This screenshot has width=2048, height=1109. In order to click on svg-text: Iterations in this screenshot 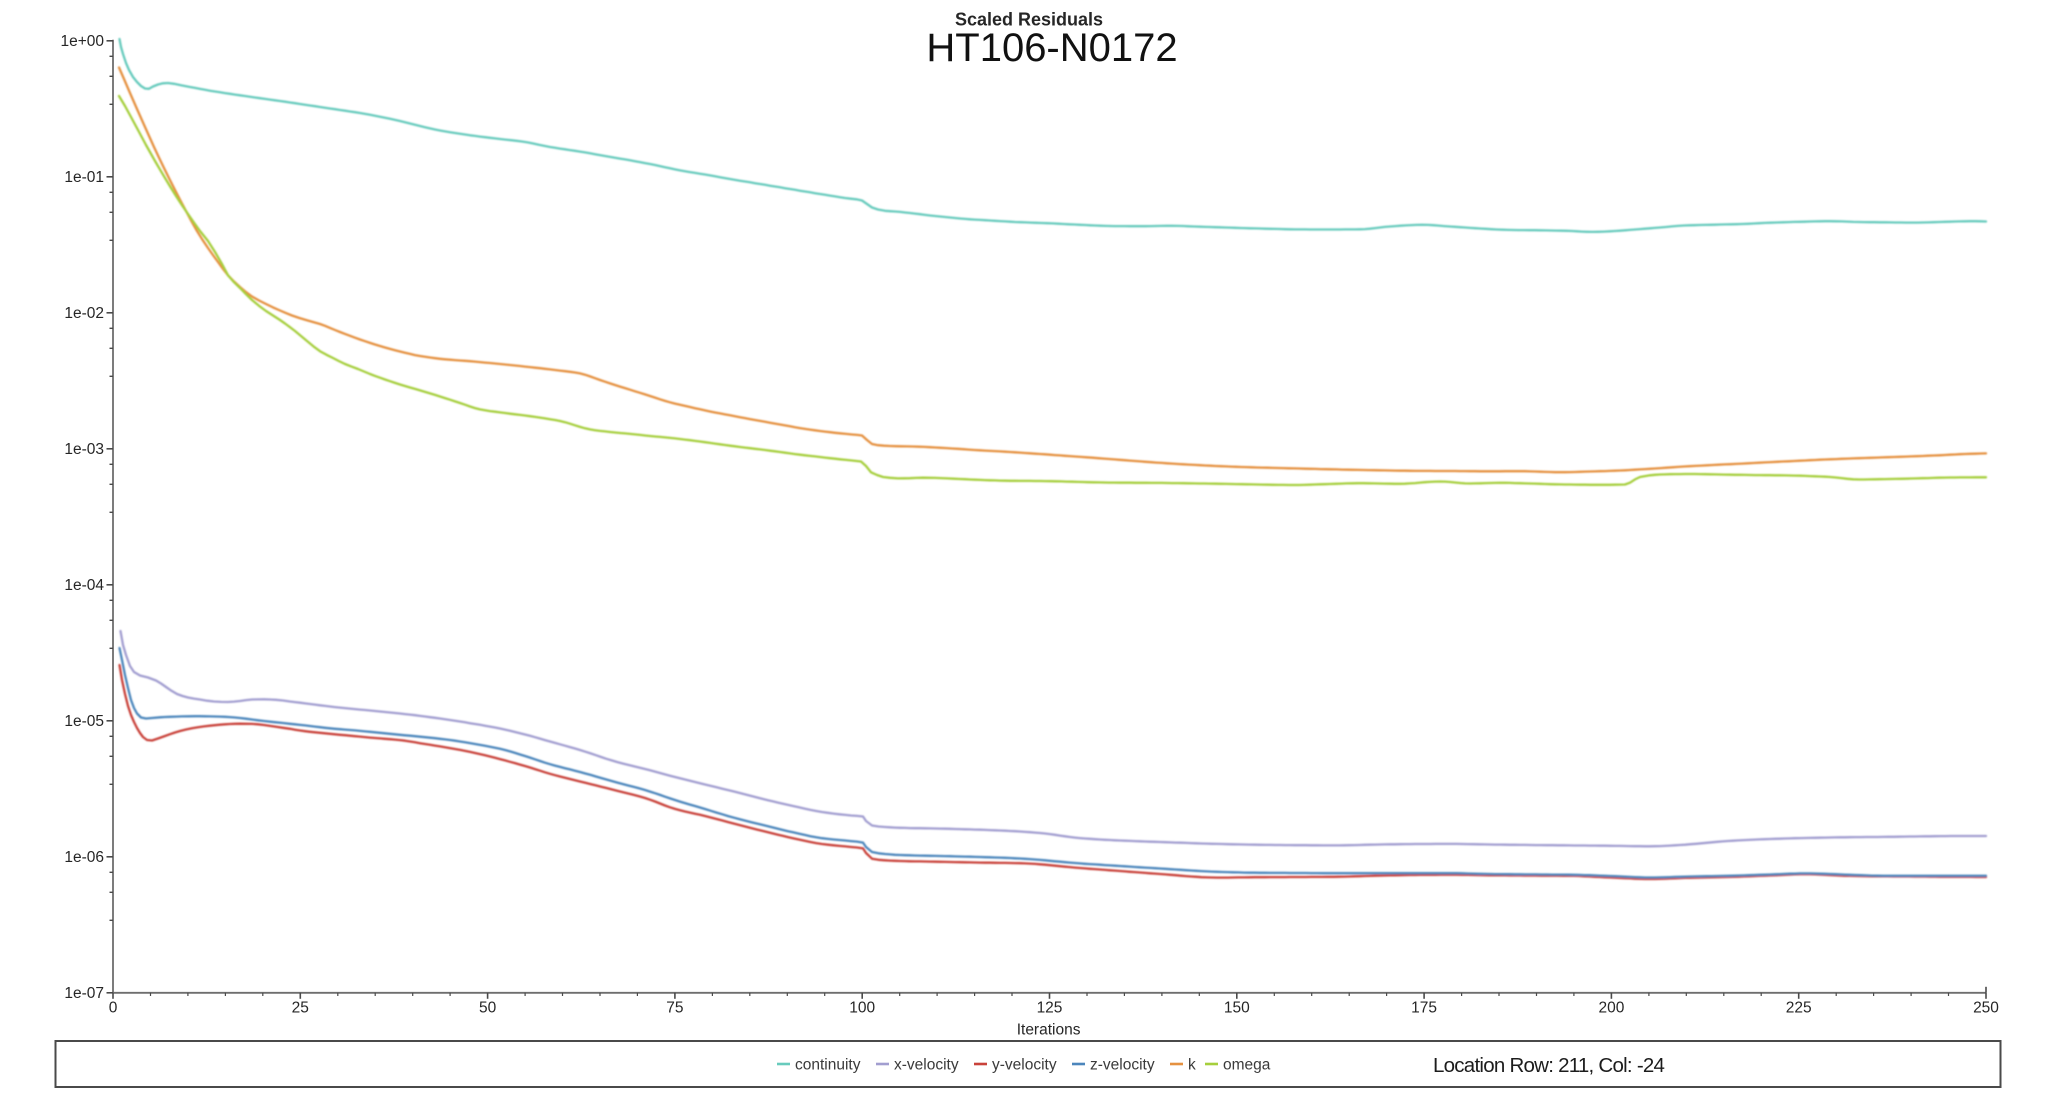, I will do `click(1049, 1030)`.